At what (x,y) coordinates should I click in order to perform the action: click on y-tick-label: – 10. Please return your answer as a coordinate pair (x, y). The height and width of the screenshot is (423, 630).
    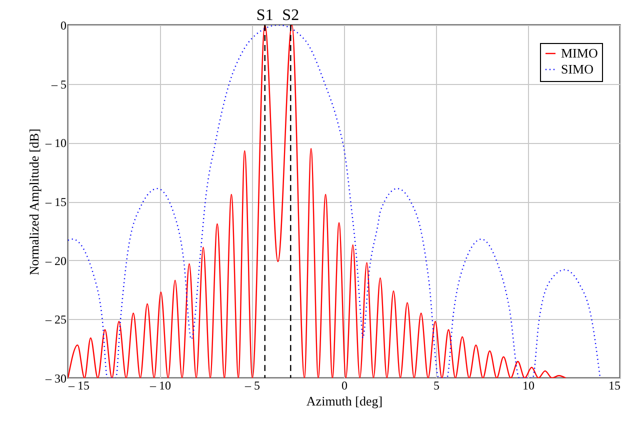
    Looking at the image, I should click on (55, 143).